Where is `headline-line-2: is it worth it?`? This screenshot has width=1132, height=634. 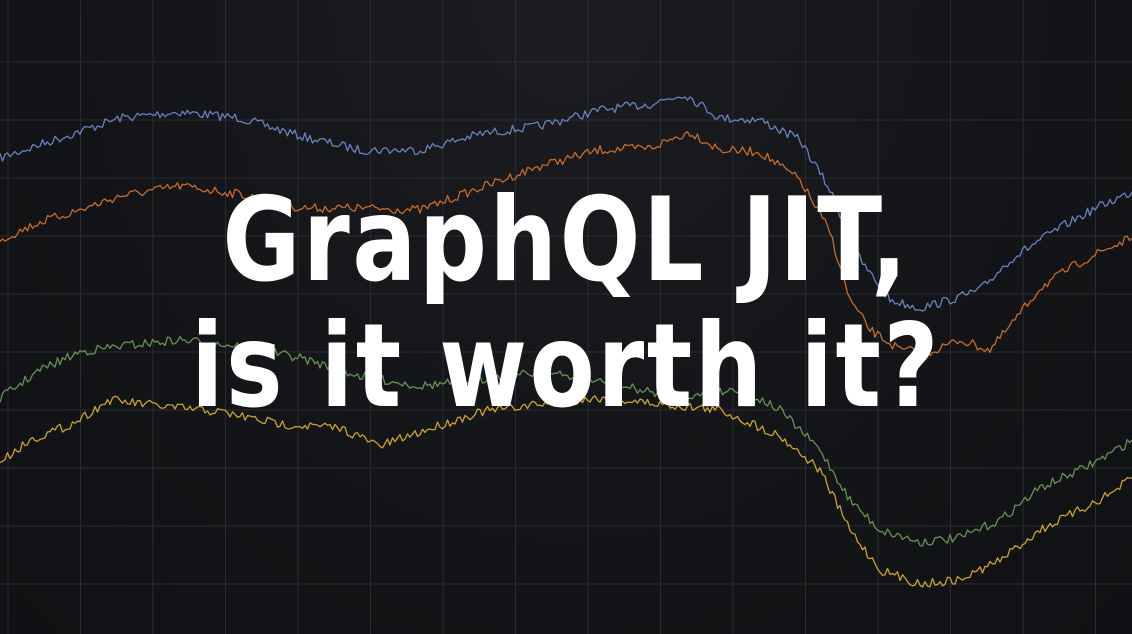 headline-line-2: is it worth it? is located at coordinates (566, 366).